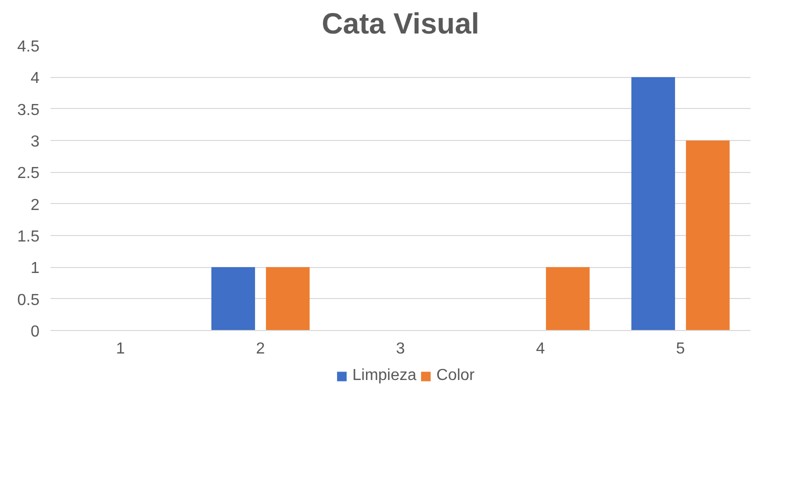  I want to click on y-tick-label: 3.5, so click(28, 110).